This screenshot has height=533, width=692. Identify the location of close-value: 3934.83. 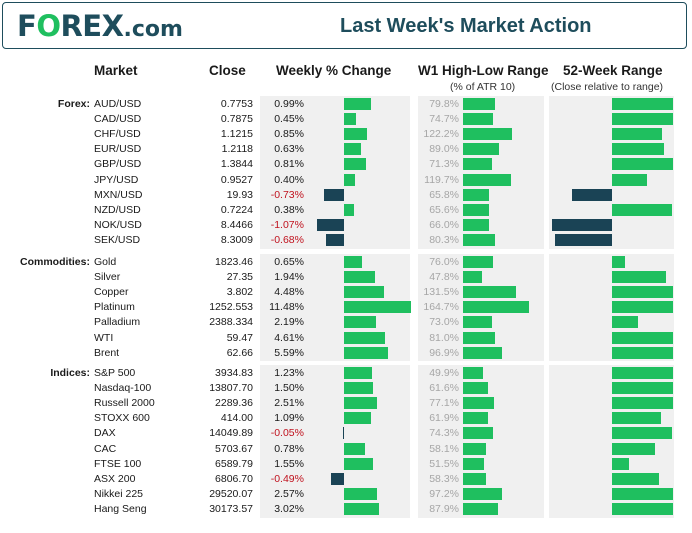
(234, 373).